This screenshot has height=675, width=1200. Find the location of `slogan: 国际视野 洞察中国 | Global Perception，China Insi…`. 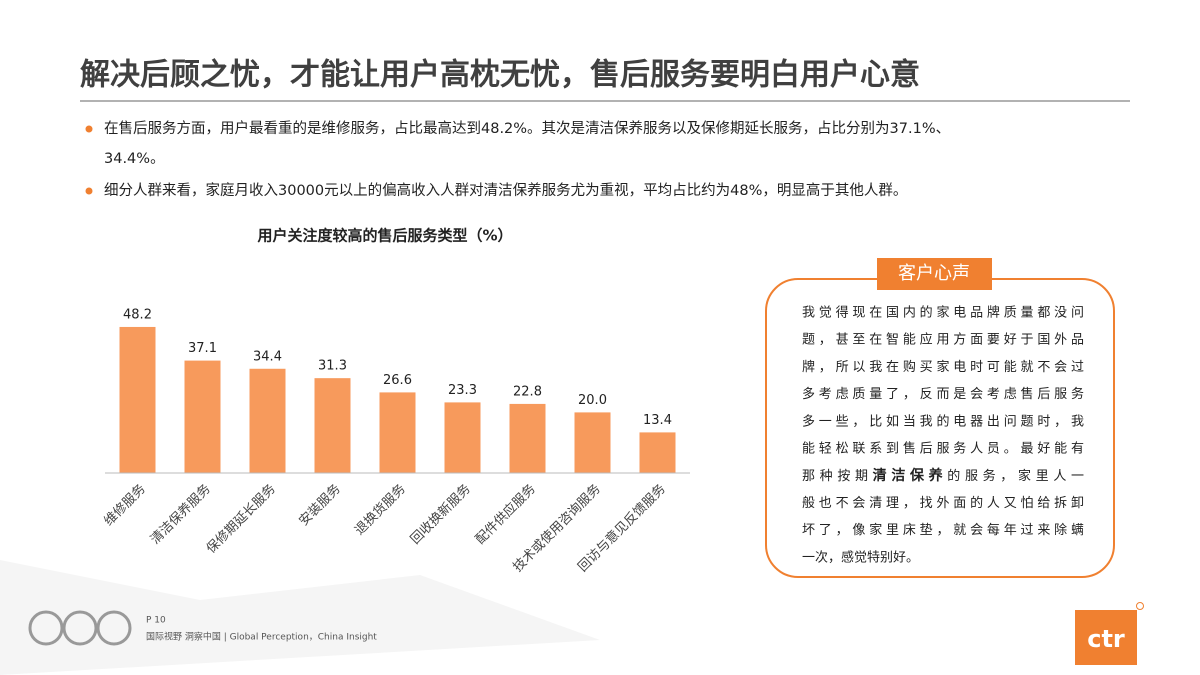

slogan: 国际视野 洞察中国 | Global Perception，China Insi… is located at coordinates (261, 637).